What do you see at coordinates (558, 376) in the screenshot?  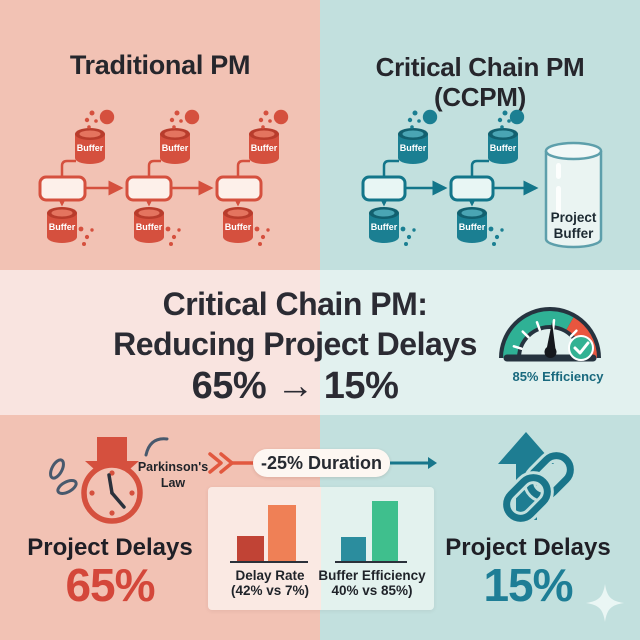 I see `gauge-label: 85% Efficiency` at bounding box center [558, 376].